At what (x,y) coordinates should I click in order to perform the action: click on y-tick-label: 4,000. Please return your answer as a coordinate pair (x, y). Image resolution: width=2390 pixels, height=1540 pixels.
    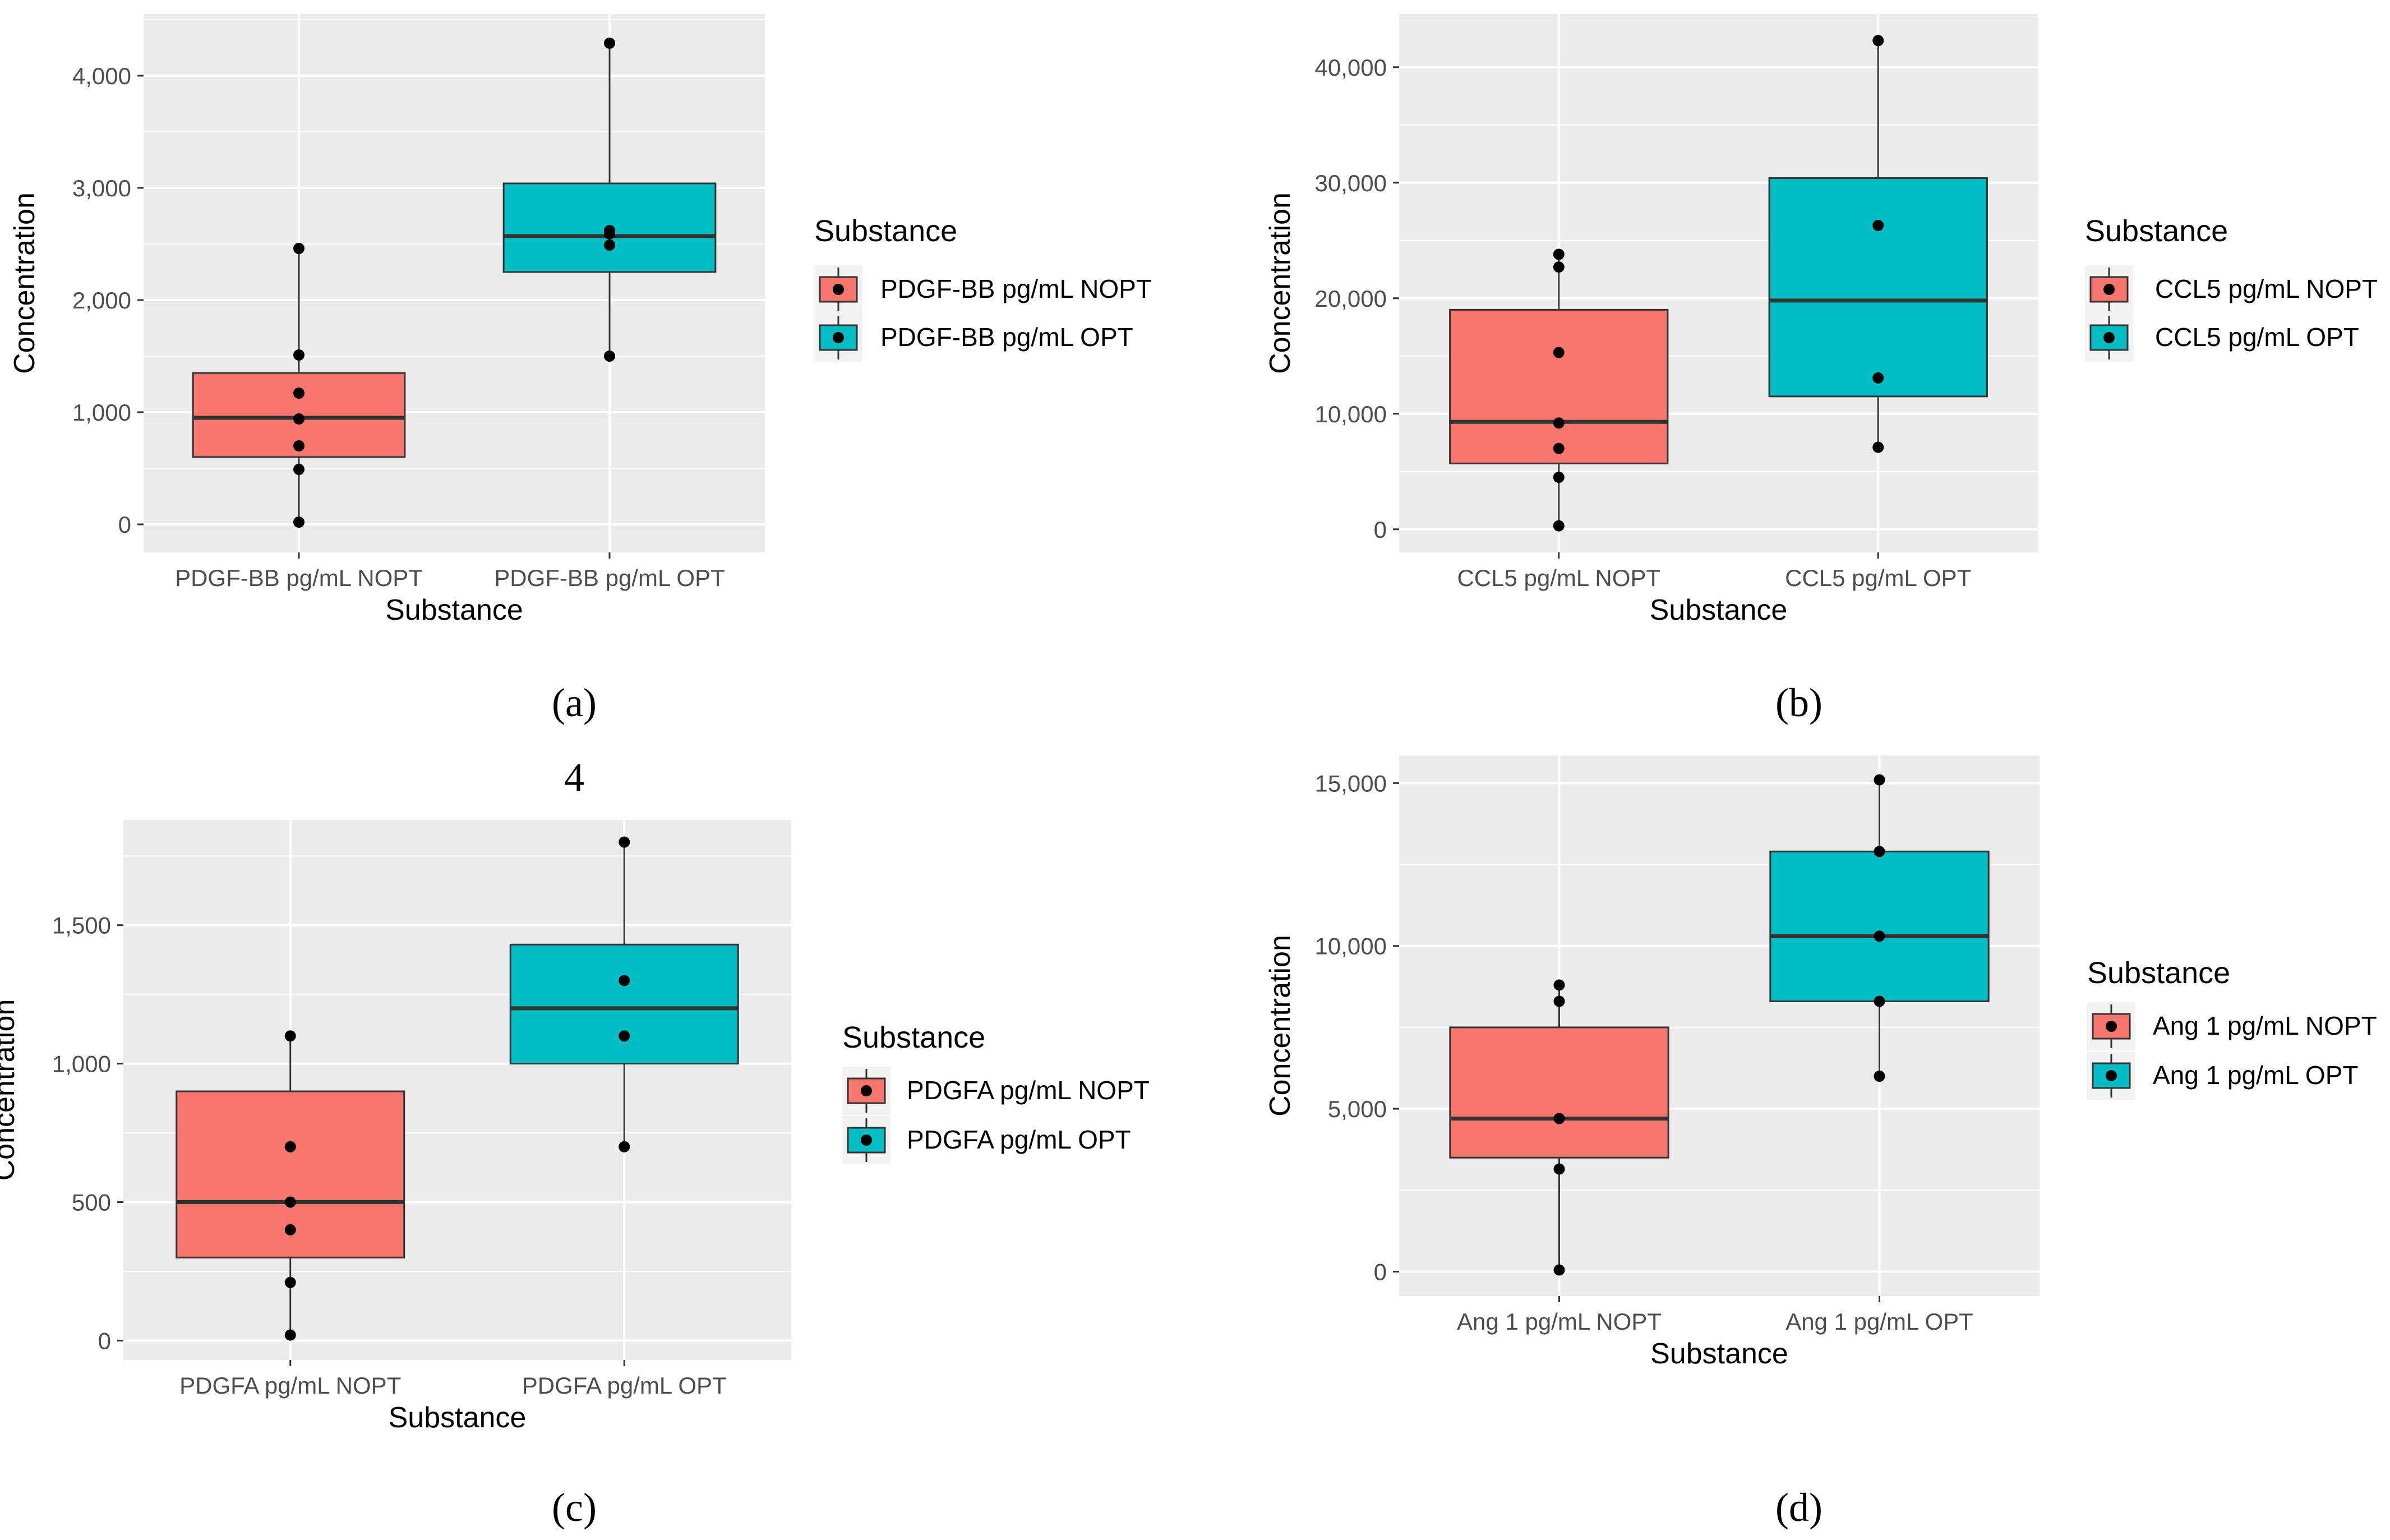
    Looking at the image, I should click on (101, 76).